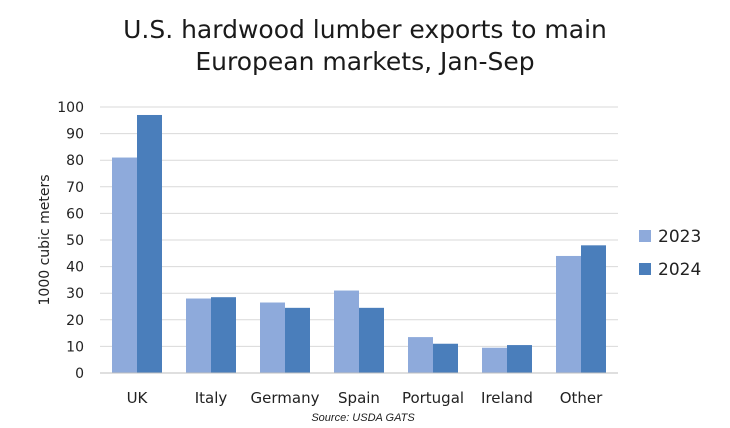 The width and height of the screenshot is (730, 428). What do you see at coordinates (494, 360) in the screenshot?
I see `bar-ireland-2023` at bounding box center [494, 360].